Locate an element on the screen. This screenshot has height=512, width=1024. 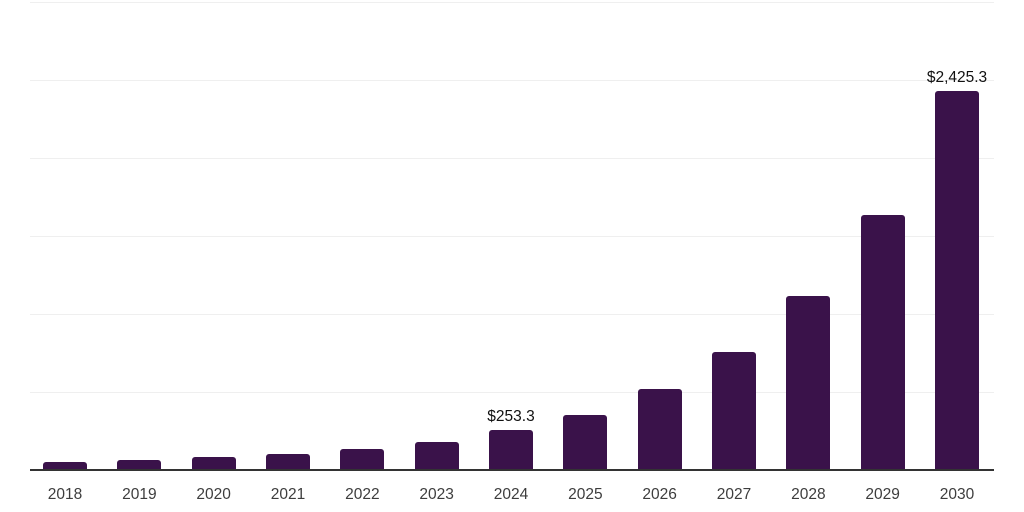
x-tick-label-2021: 2021 is located at coordinates (288, 494).